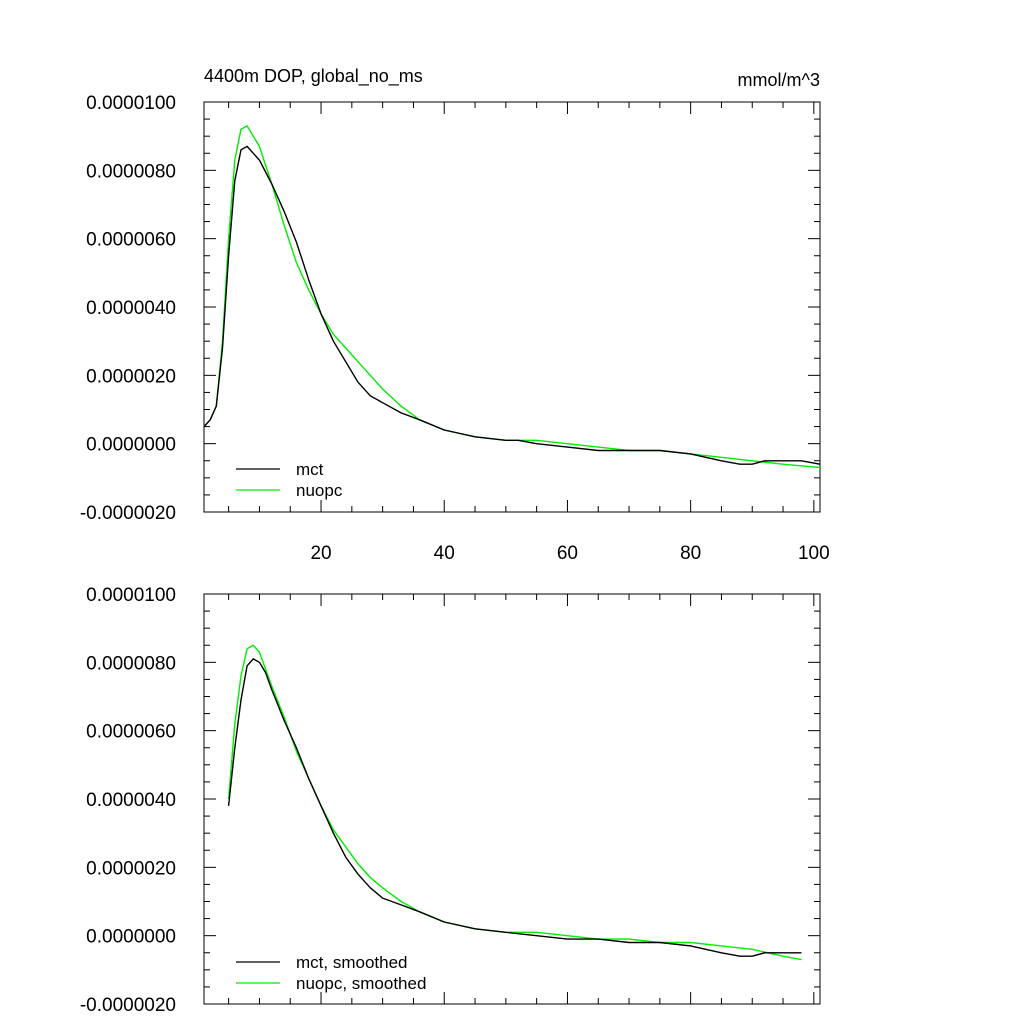 The width and height of the screenshot is (1024, 1024). What do you see at coordinates (814, 553) in the screenshot?
I see `x-tick-label: 100` at bounding box center [814, 553].